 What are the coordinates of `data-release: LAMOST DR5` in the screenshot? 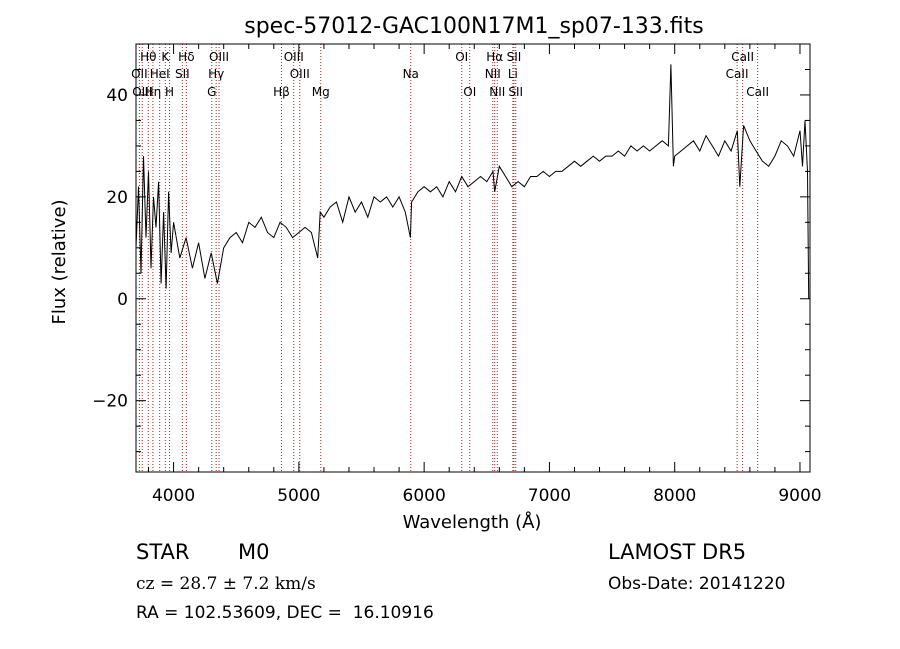 It's located at (677, 552).